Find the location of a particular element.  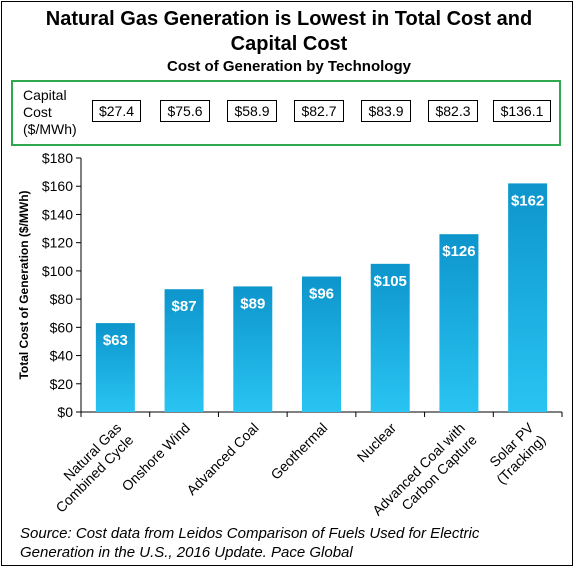

chart-title-line-2: Capital Cost is located at coordinates (289, 44).